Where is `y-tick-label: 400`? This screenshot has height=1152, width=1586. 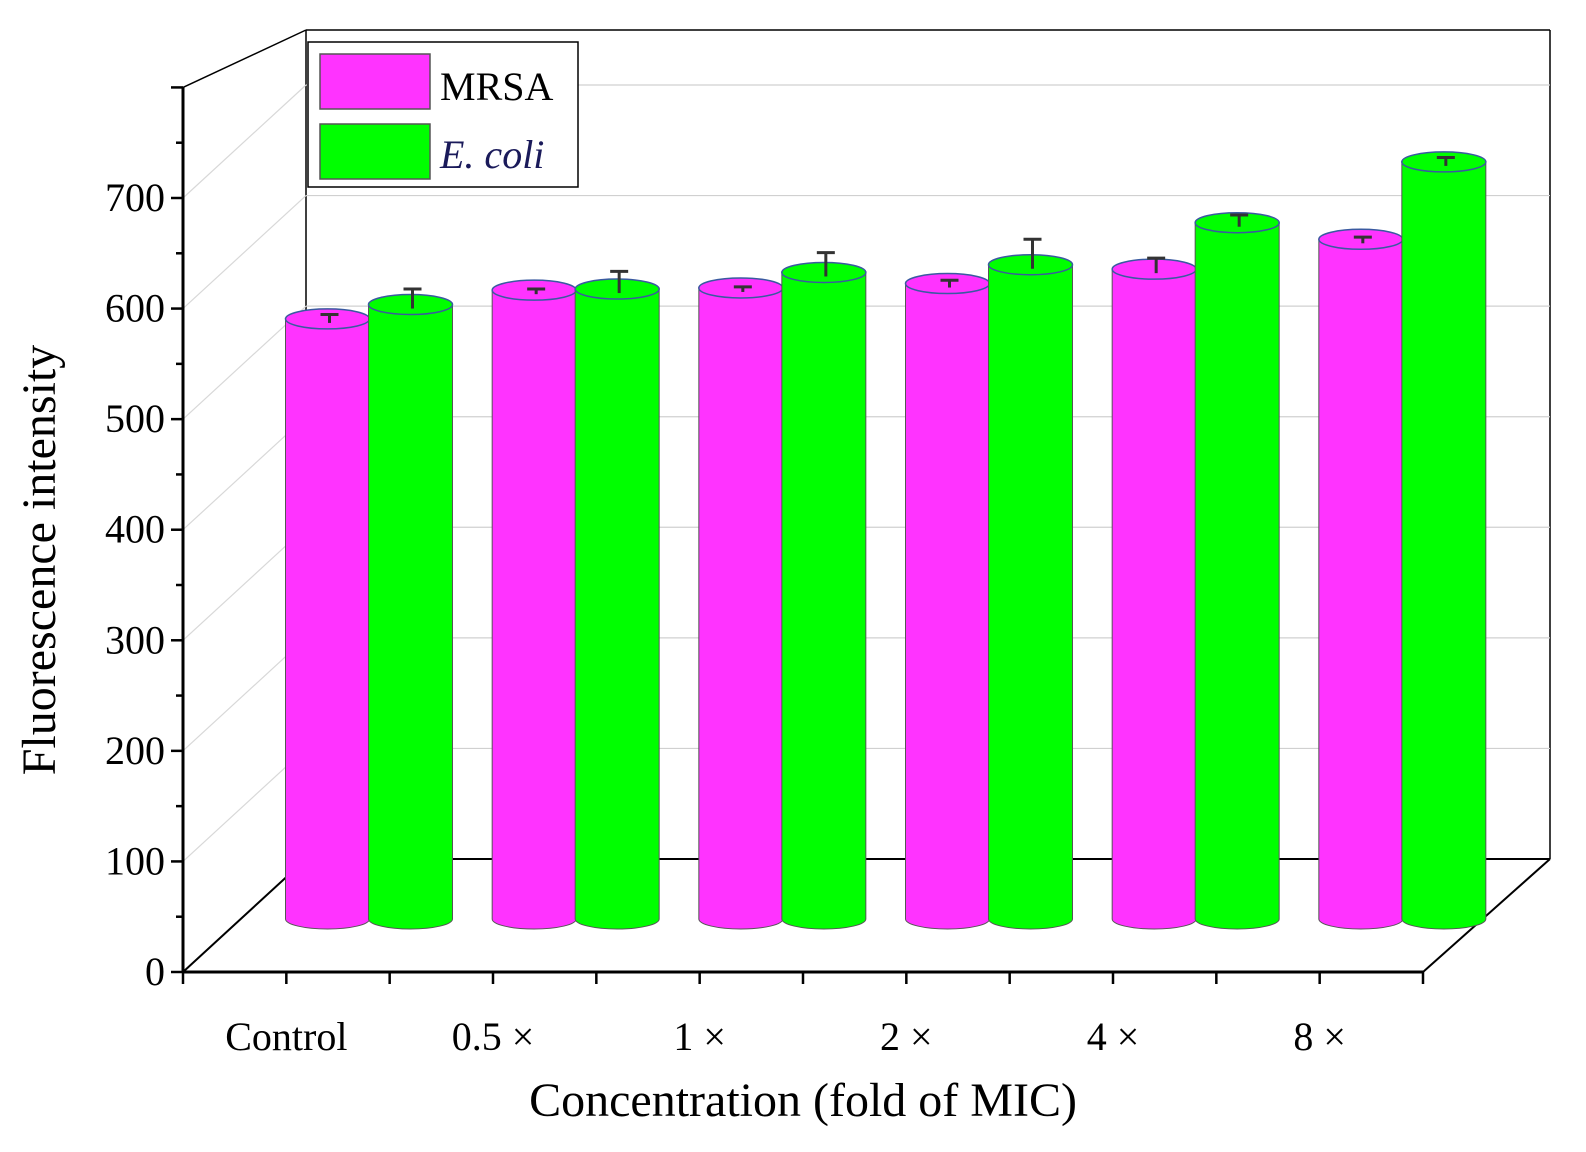 y-tick-label: 400 is located at coordinates (135, 529).